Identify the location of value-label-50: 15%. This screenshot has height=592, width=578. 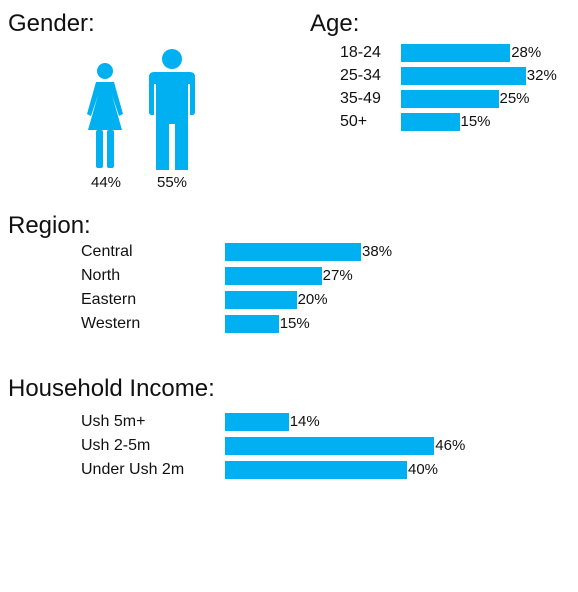
(475, 121).